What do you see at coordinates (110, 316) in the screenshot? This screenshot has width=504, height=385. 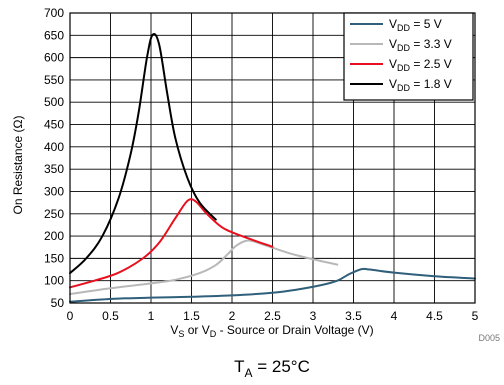 I see `x-tick-label: 0.5` at bounding box center [110, 316].